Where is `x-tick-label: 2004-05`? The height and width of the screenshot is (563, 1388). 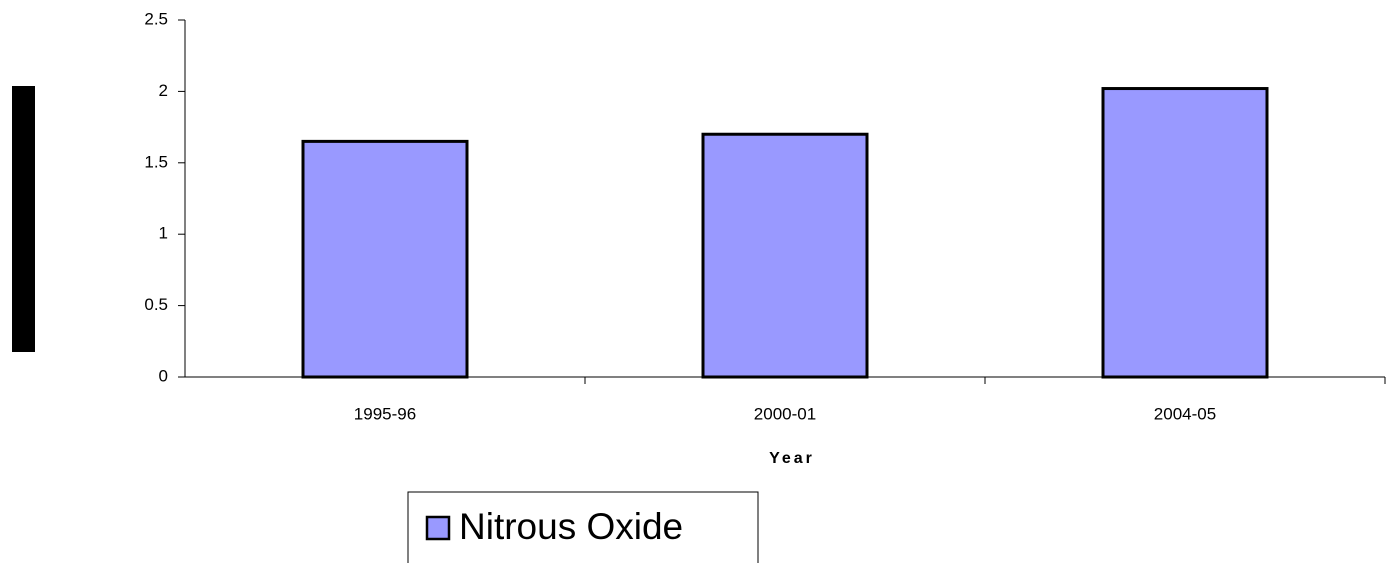 x-tick-label: 2004-05 is located at coordinates (1185, 413).